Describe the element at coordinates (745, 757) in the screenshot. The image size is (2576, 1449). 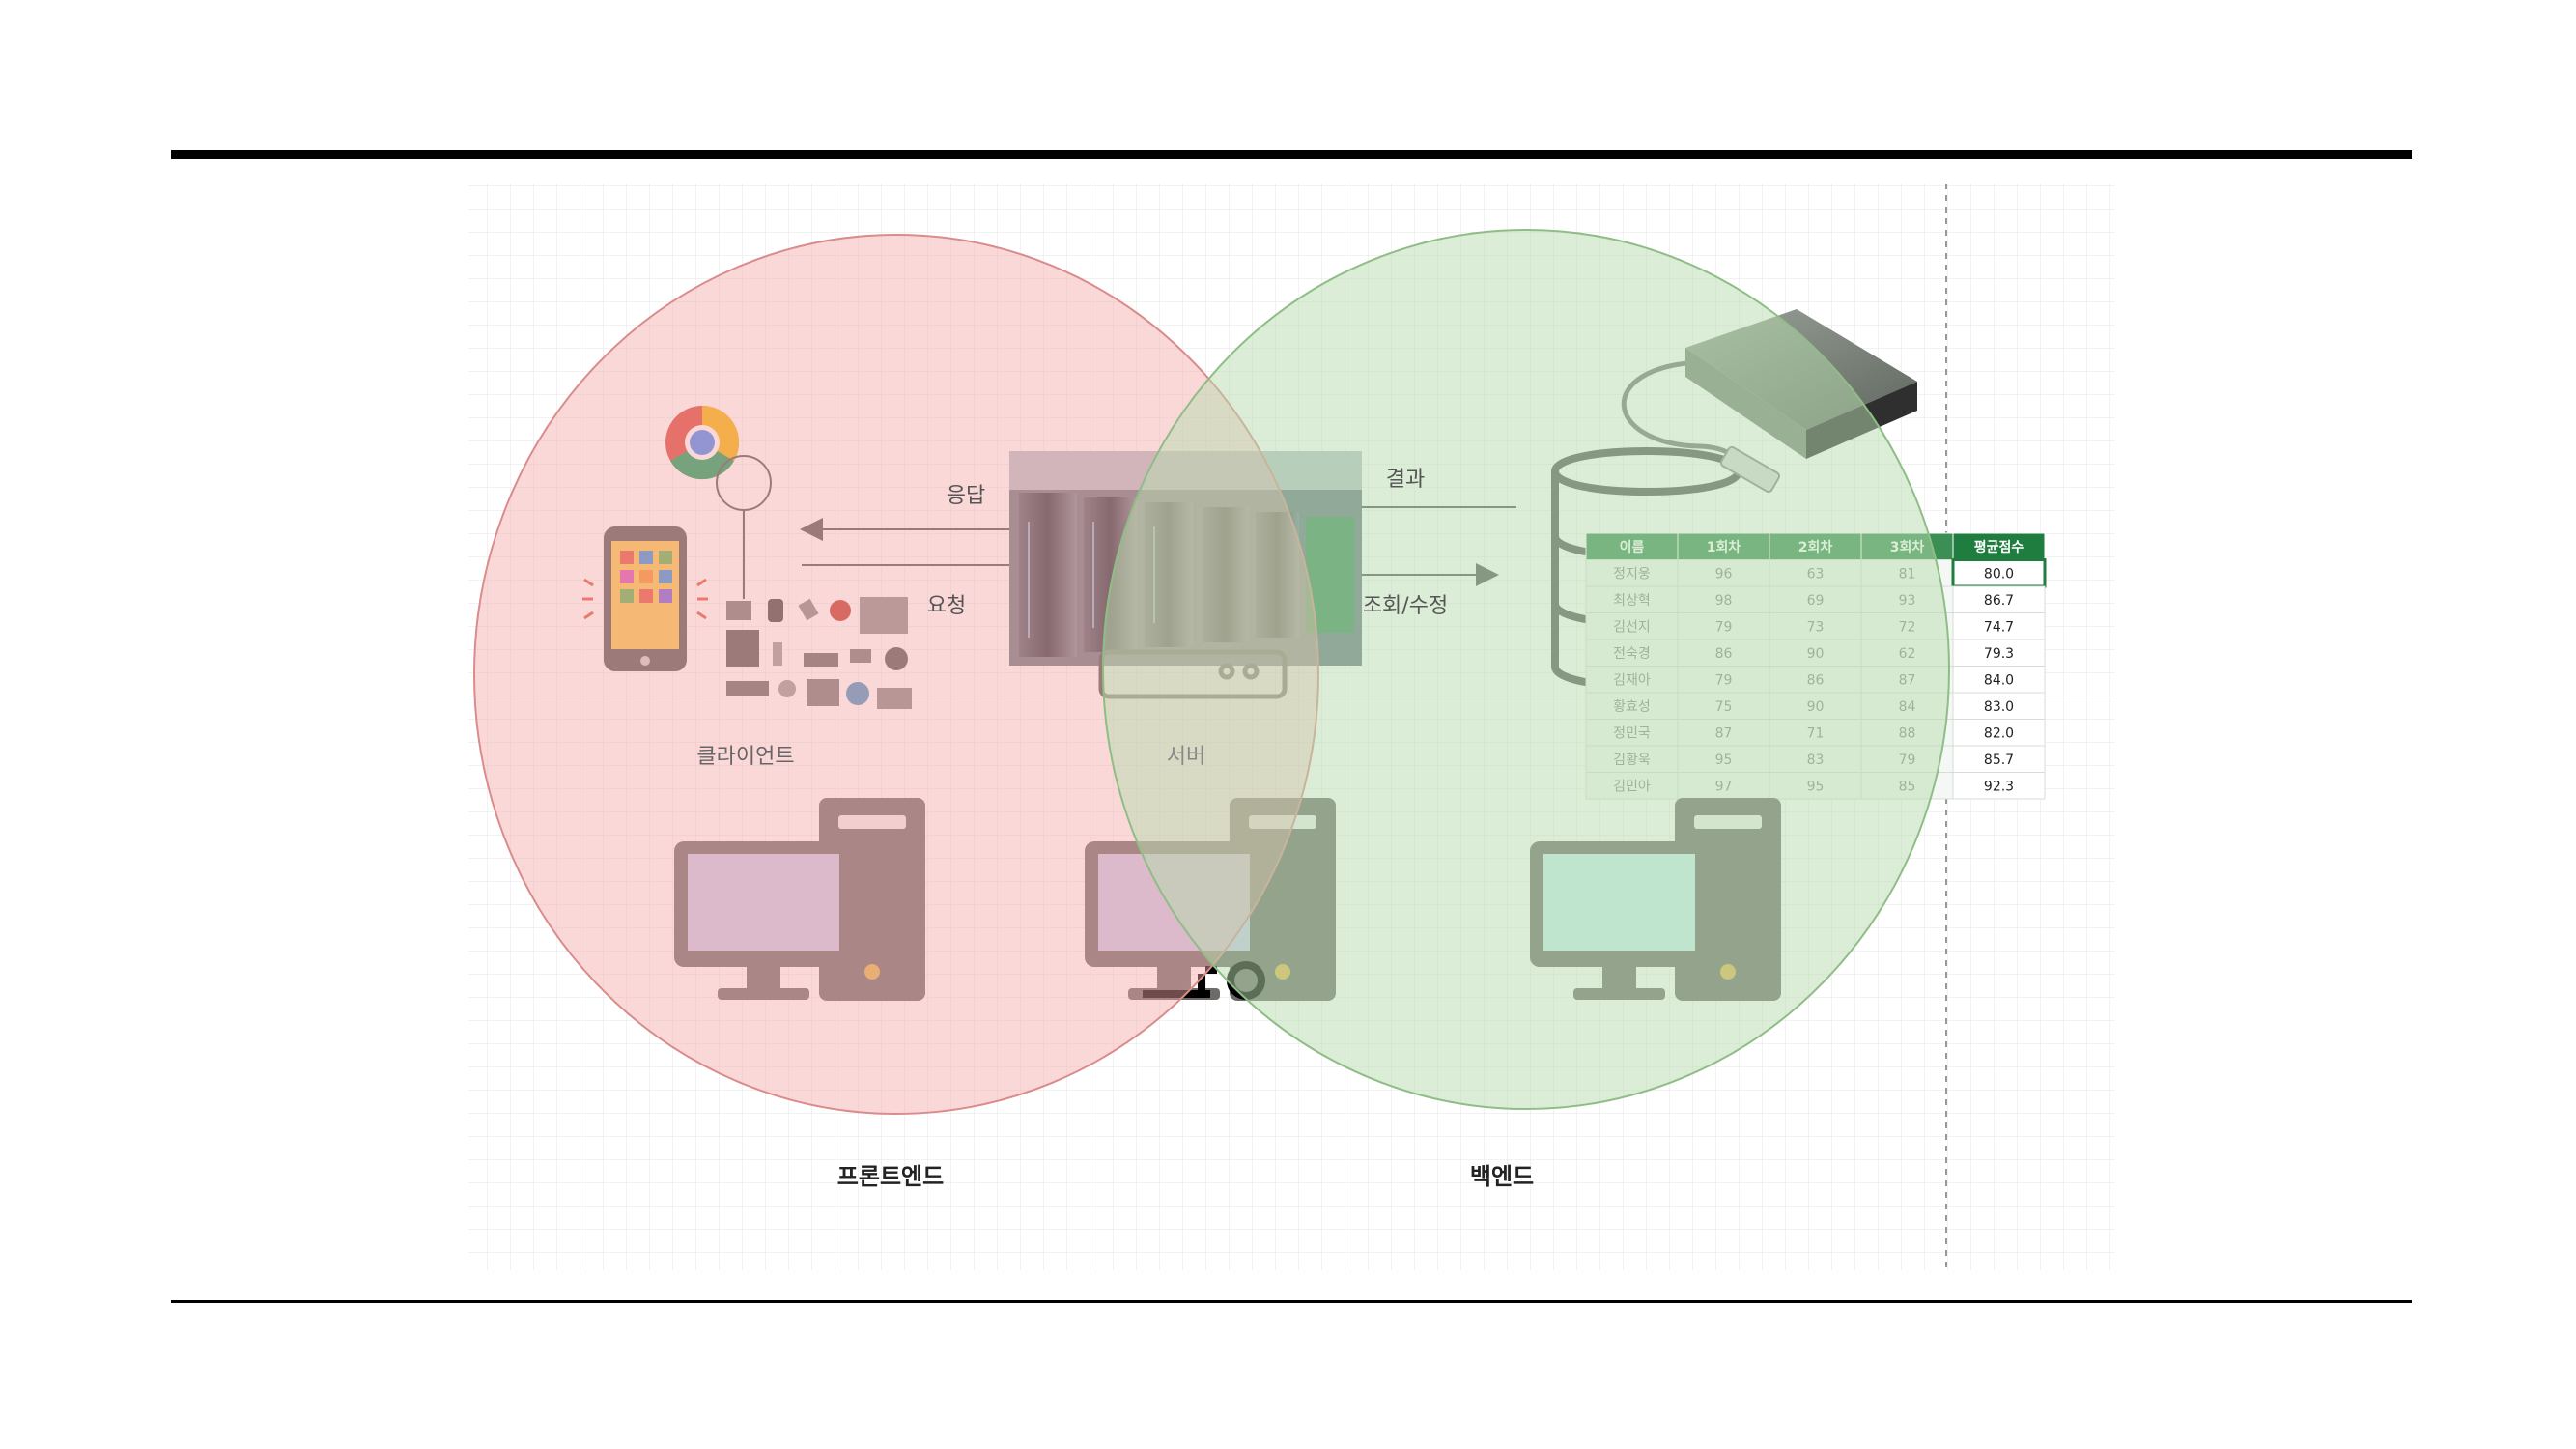
I see `client-label: 클라이언트` at that location.